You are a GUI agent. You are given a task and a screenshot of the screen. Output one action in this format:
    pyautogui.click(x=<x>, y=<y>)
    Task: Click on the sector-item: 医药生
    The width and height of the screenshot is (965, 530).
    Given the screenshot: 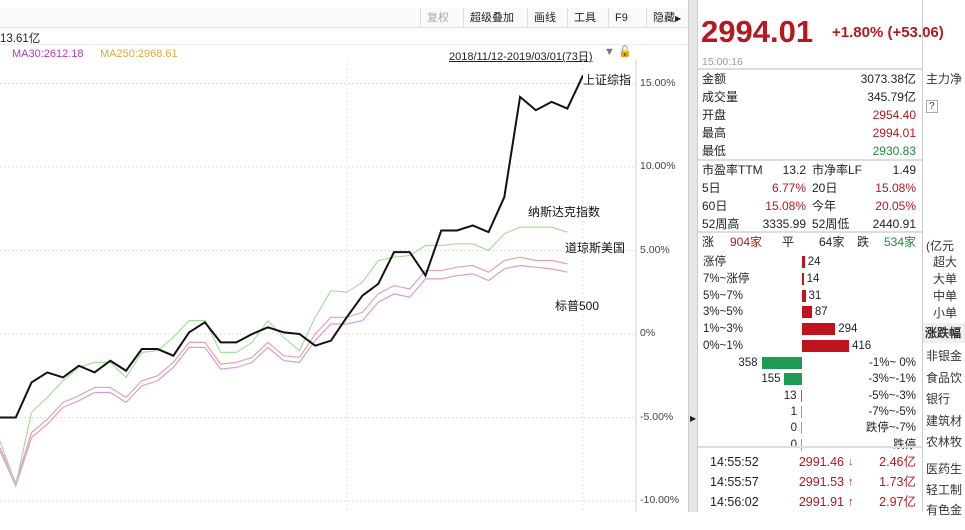 What is the action you would take?
    pyautogui.click(x=944, y=469)
    